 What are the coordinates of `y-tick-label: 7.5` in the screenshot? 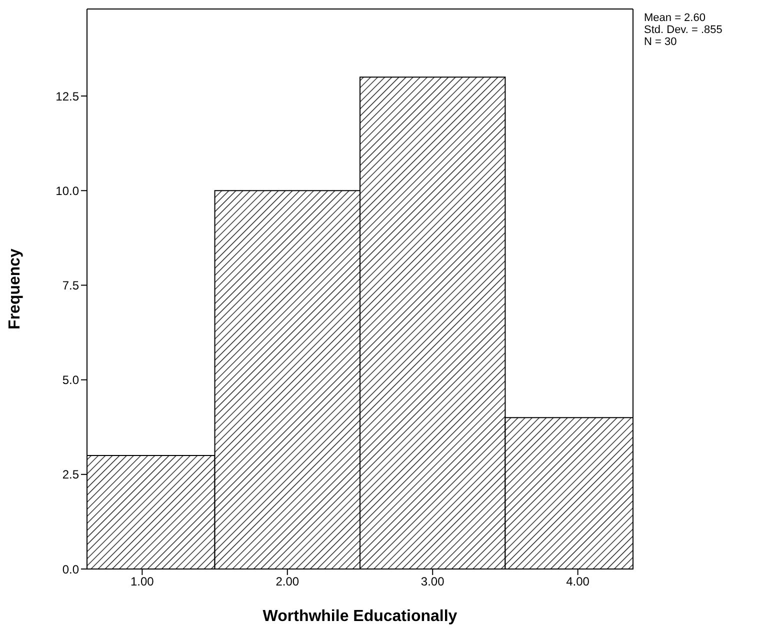 It's located at (71, 285).